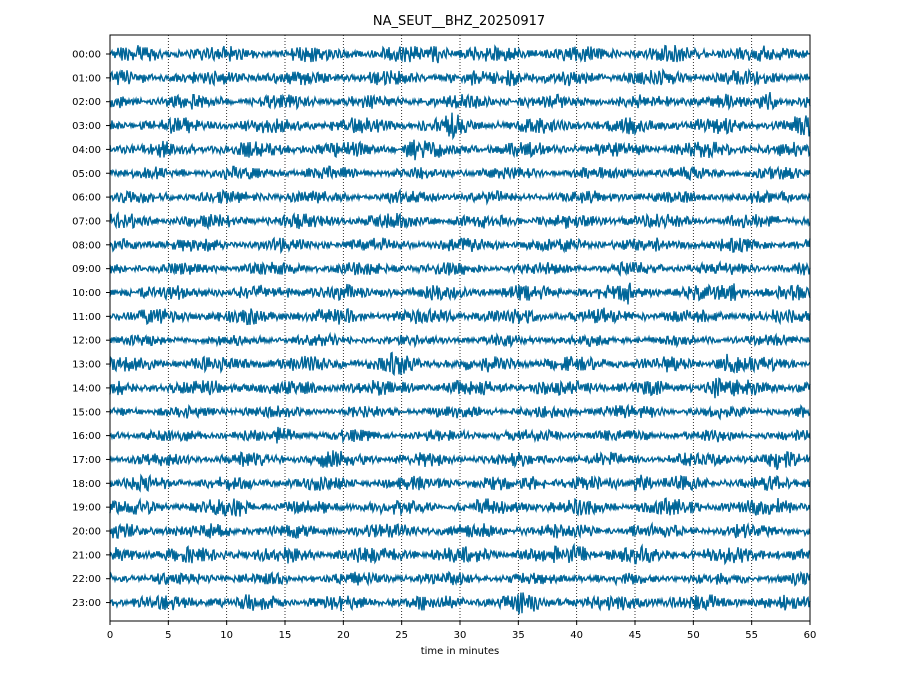 This screenshot has height=690, width=919. Describe the element at coordinates (459, 21) in the screenshot. I see `chart-title: NA_SEUT__BHZ_20250917` at that location.